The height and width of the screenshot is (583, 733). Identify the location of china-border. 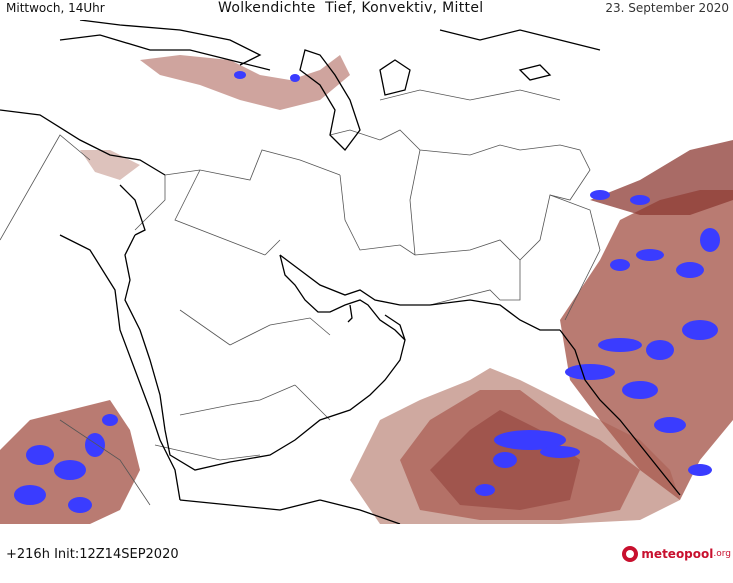
(520, 40).